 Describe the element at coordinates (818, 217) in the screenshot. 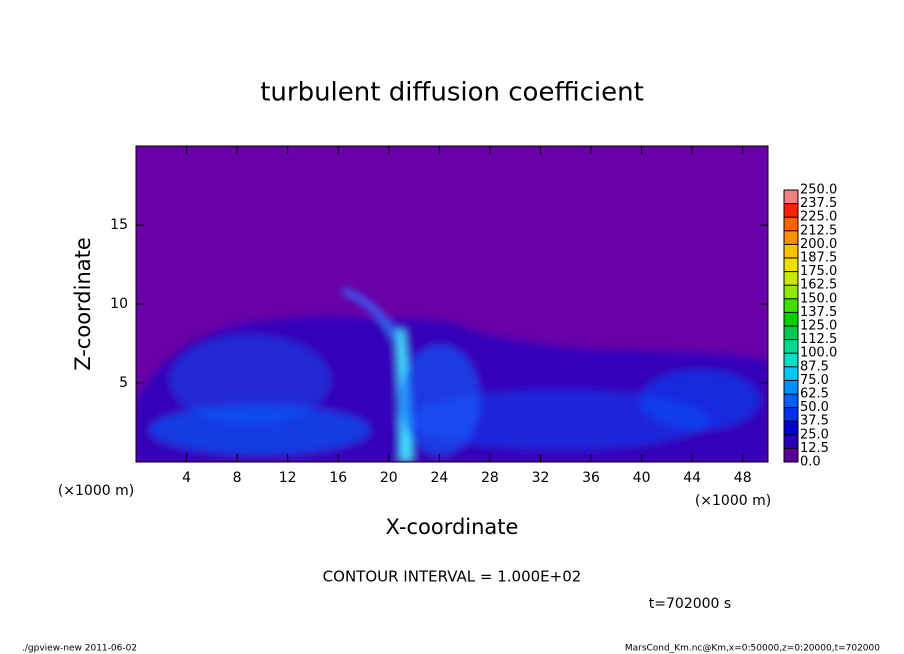

I see `colorbar-label: 225.0` at that location.